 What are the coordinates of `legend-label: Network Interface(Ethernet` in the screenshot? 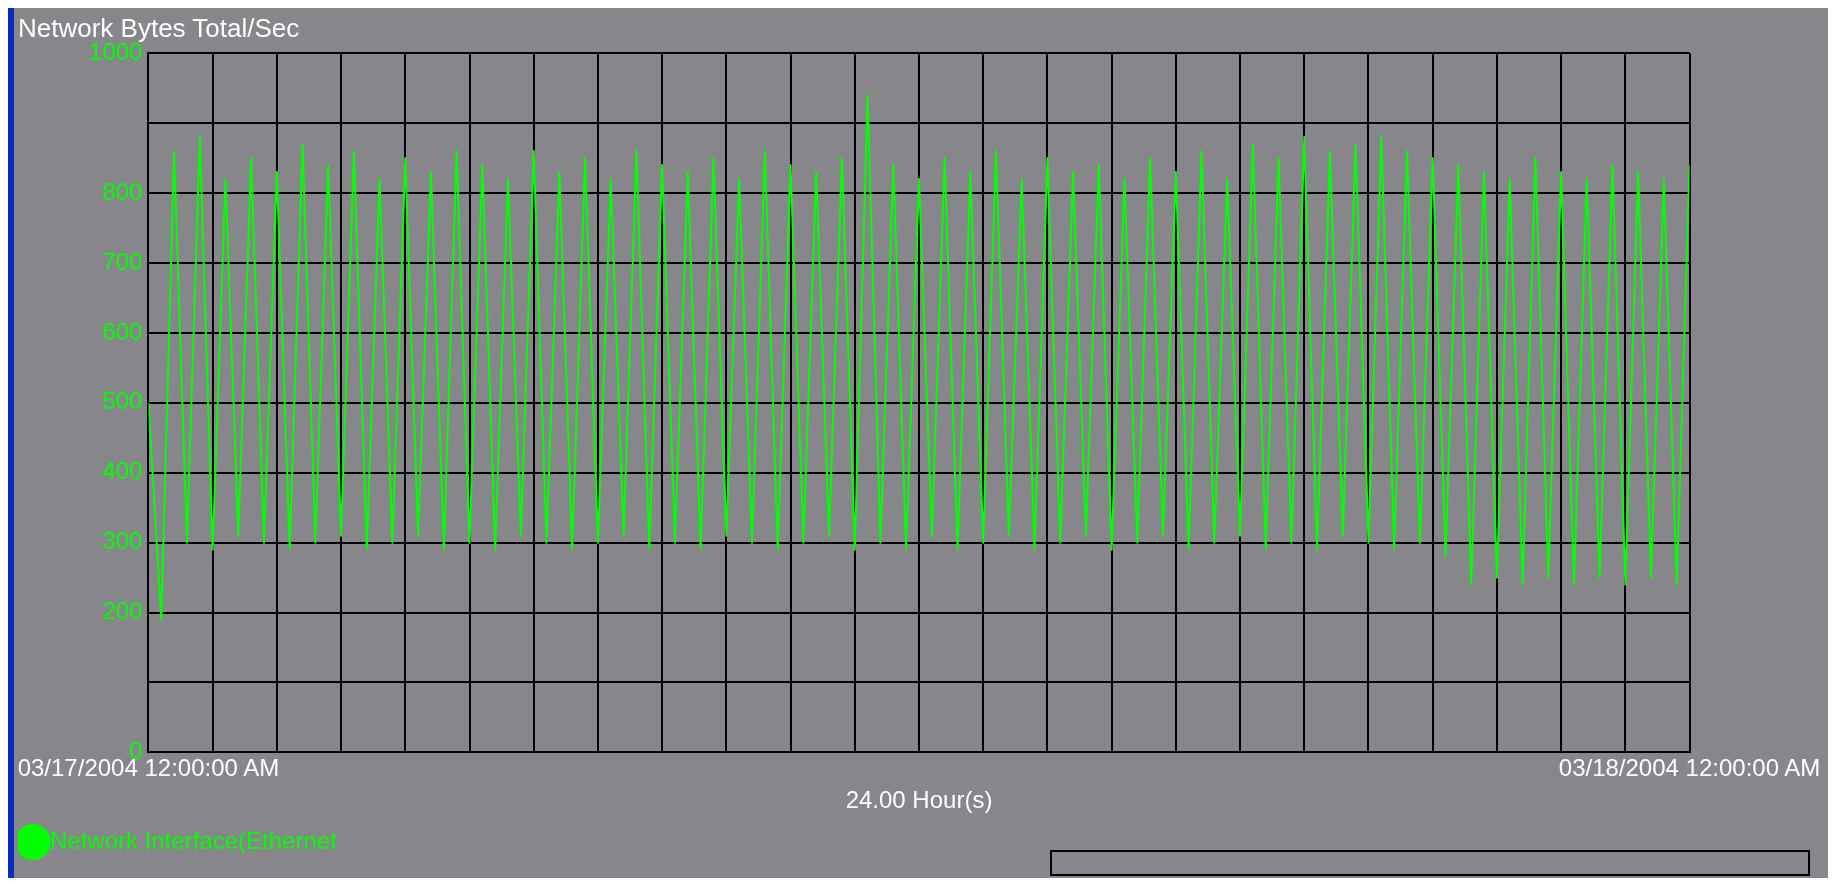 It's located at (194, 840).